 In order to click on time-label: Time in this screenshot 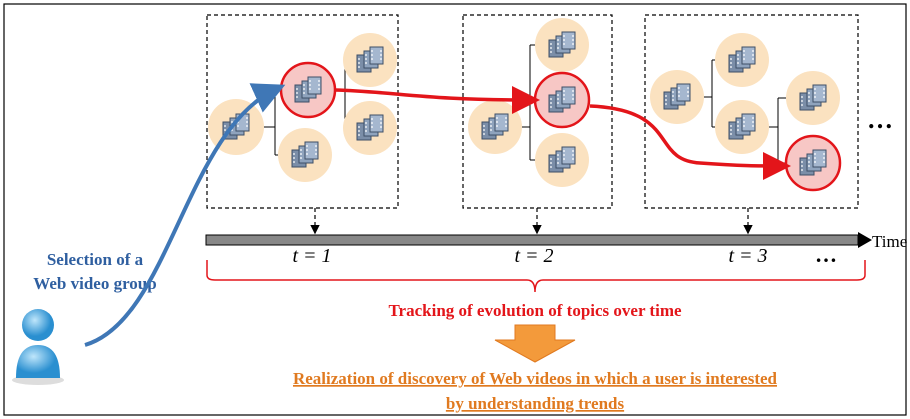, I will do `click(889, 241)`.